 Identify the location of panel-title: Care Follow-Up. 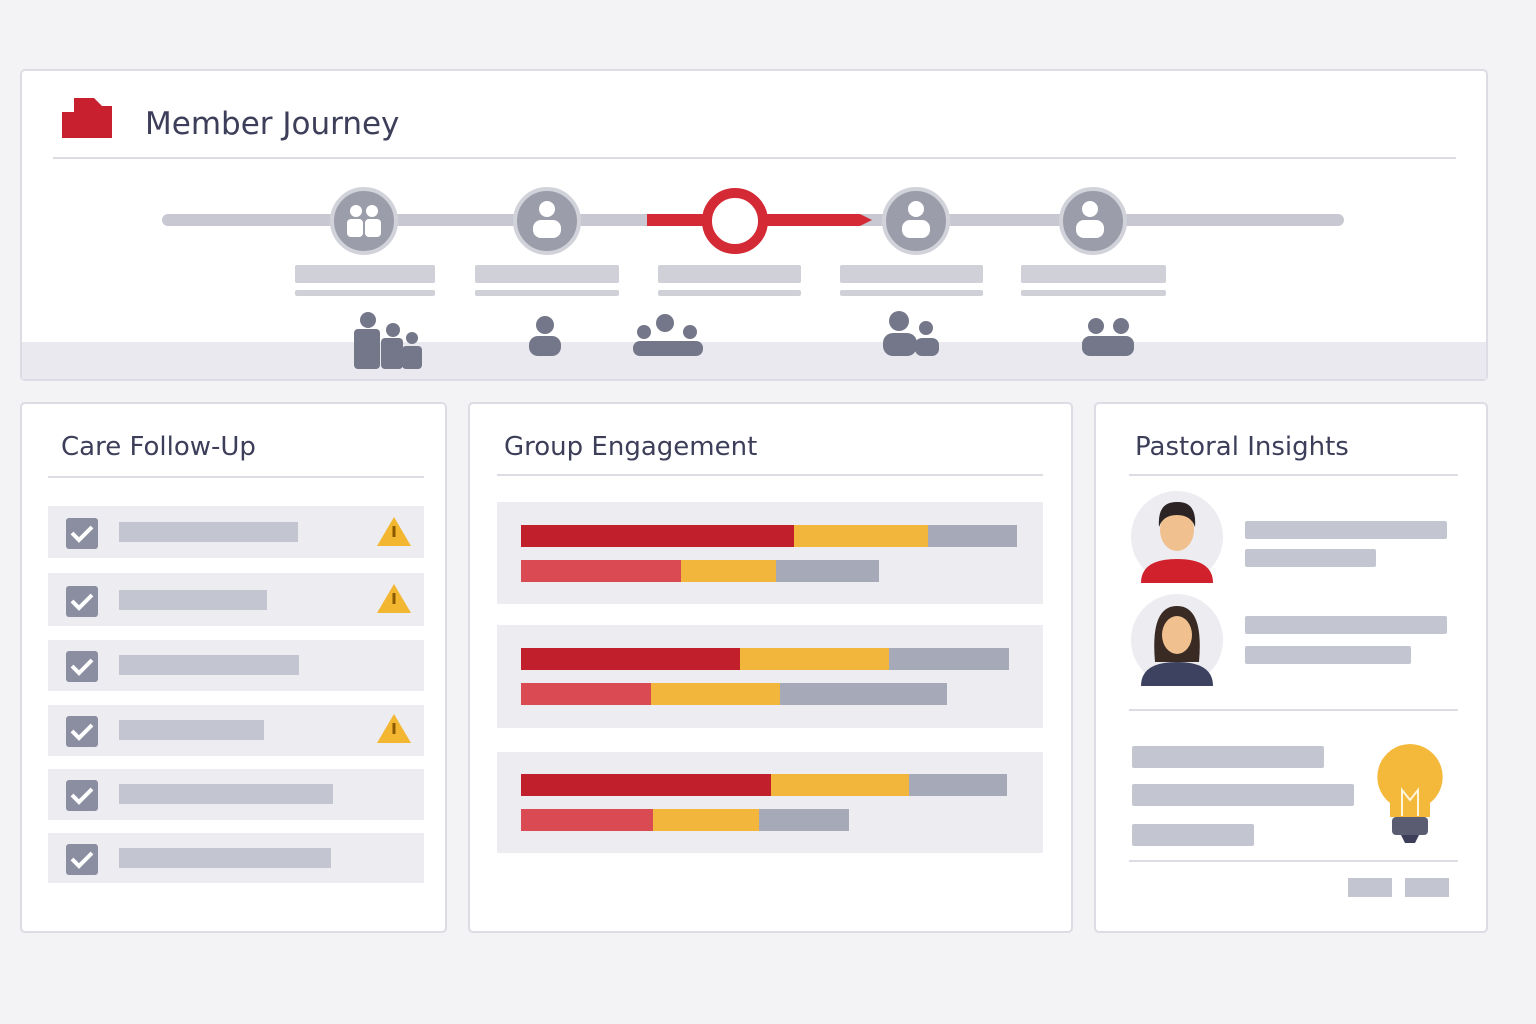
(158, 447).